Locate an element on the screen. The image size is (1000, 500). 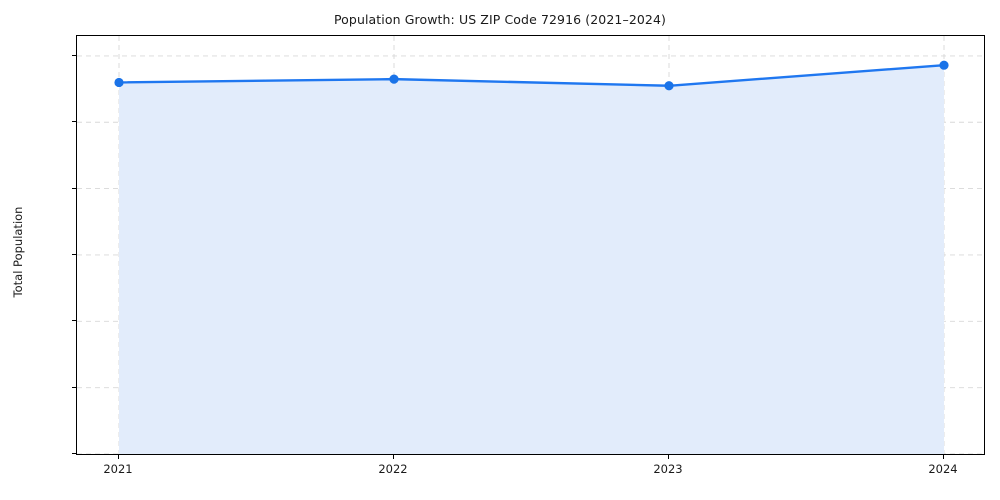
x-axis-tick-label: 2024 is located at coordinates (943, 469).